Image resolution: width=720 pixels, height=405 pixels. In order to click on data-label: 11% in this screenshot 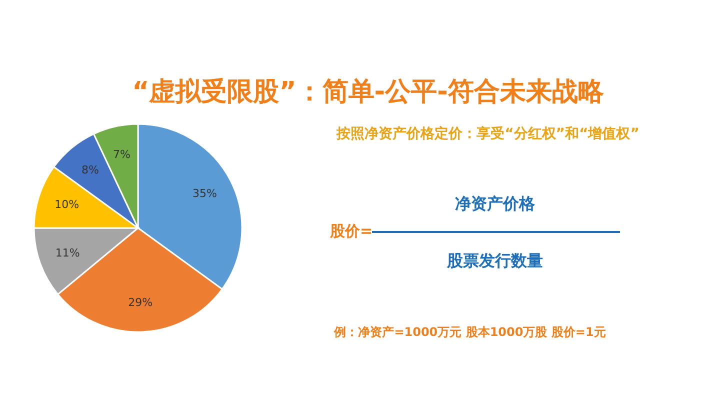, I will do `click(67, 253)`.